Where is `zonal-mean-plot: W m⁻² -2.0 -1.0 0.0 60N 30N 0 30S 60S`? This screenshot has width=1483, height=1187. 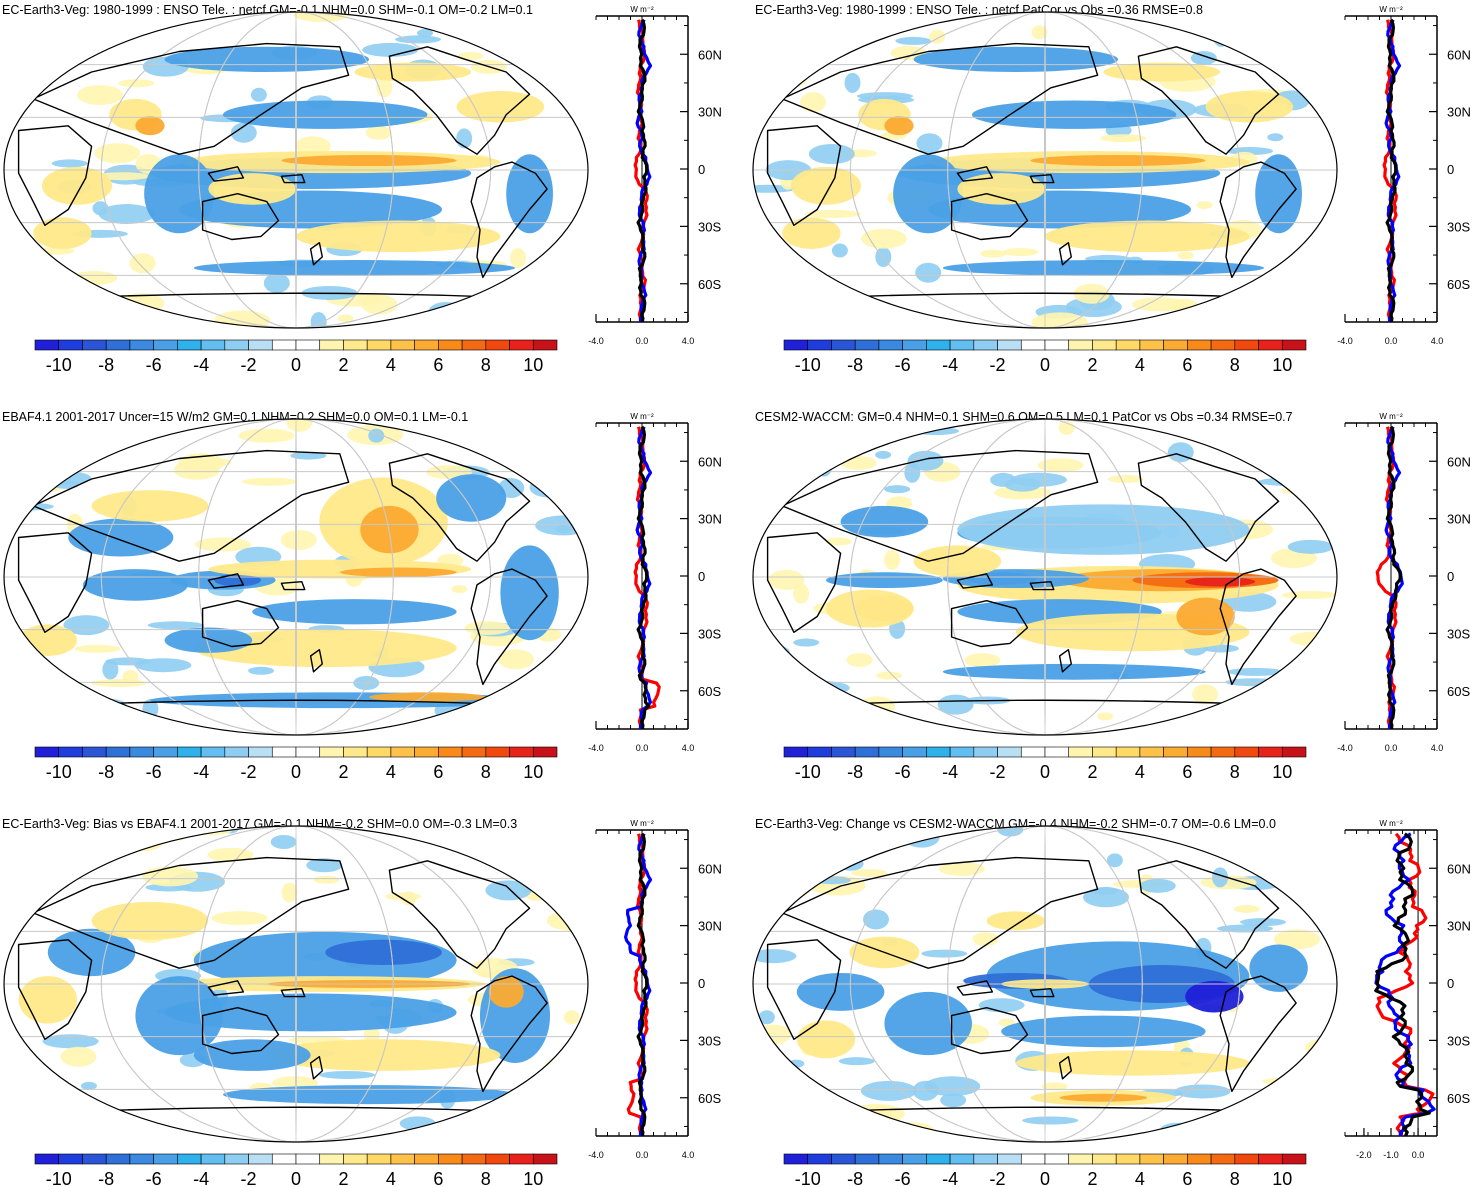
zonal-mean-plot: W m⁻² -2.0 -1.0 0.0 60N 30N 0 30S 60S is located at coordinates (1407, 989).